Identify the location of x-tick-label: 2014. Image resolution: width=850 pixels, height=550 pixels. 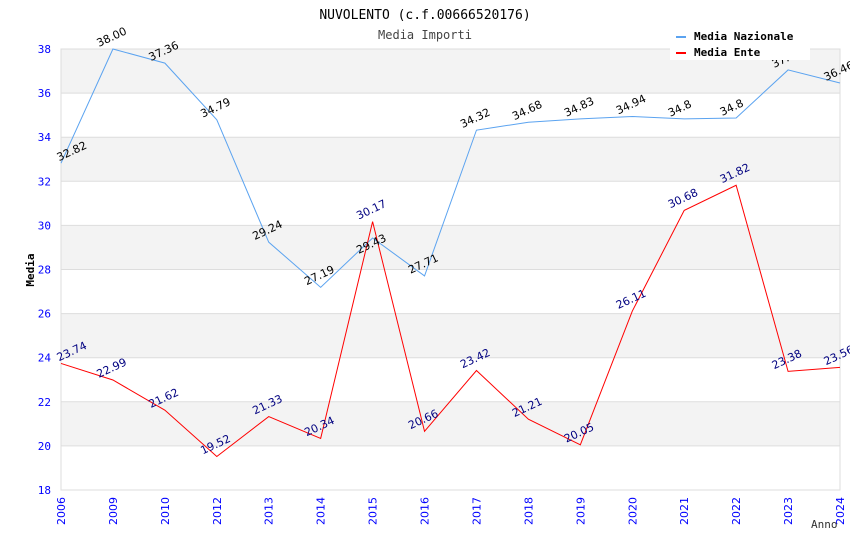
(321, 511).